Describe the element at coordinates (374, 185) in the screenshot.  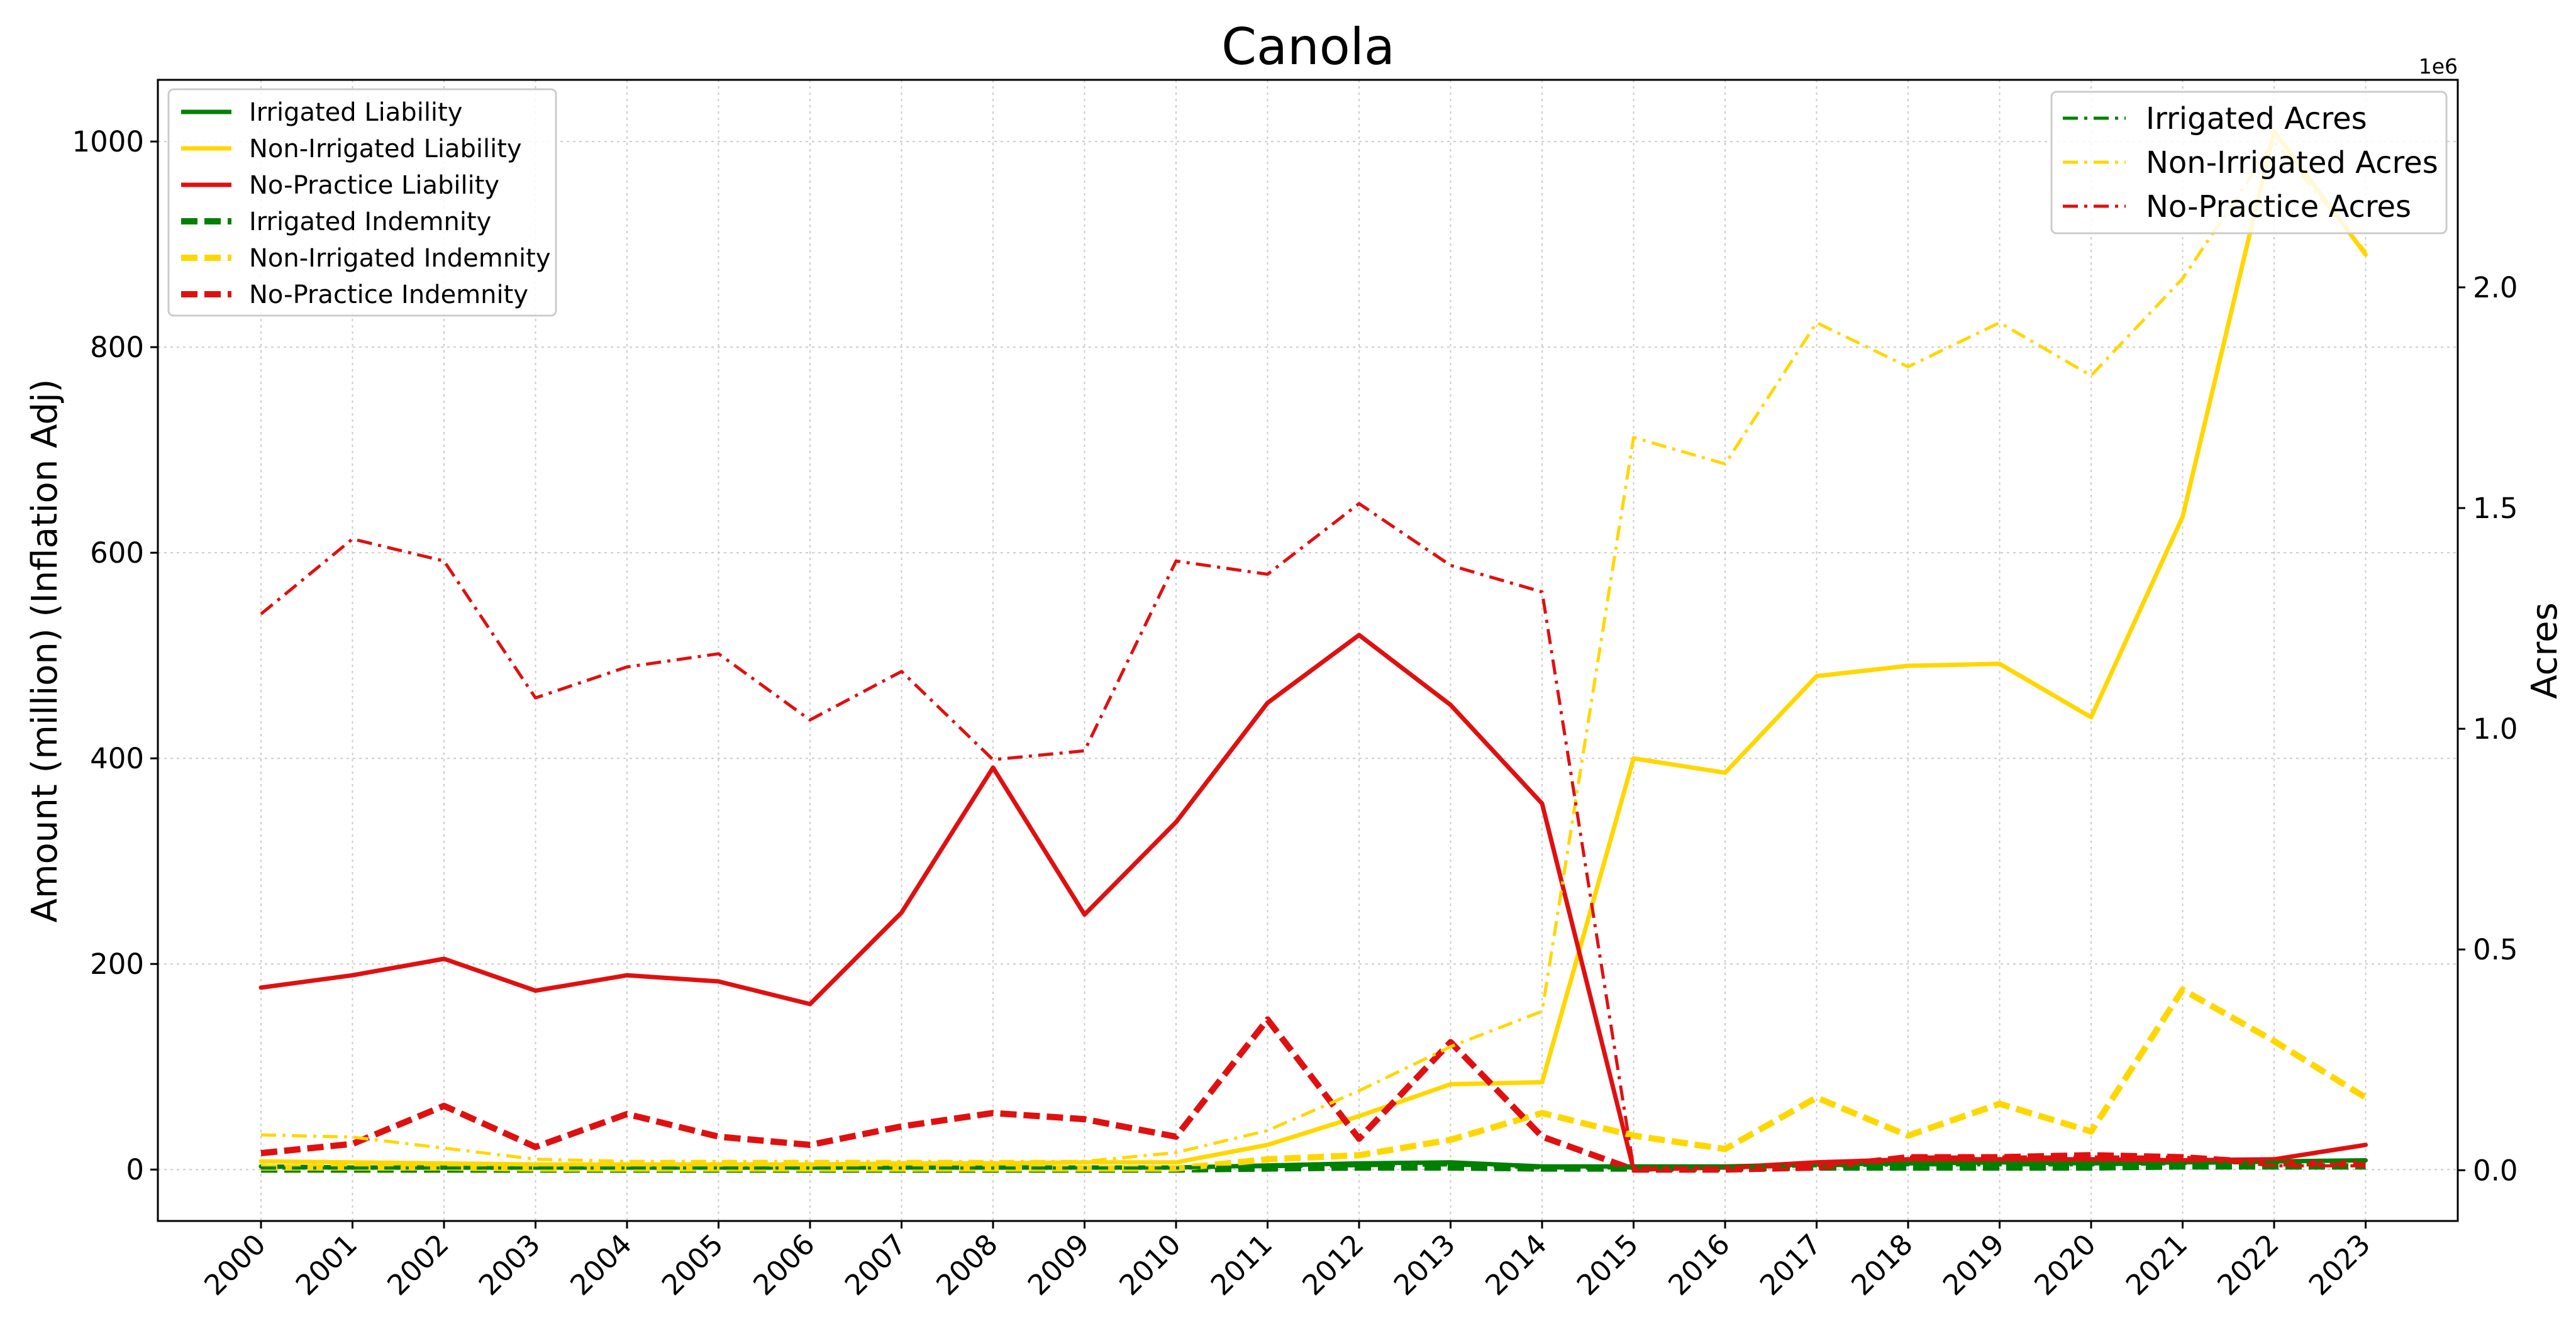
I see `legend-label: No-Practice Liability` at that location.